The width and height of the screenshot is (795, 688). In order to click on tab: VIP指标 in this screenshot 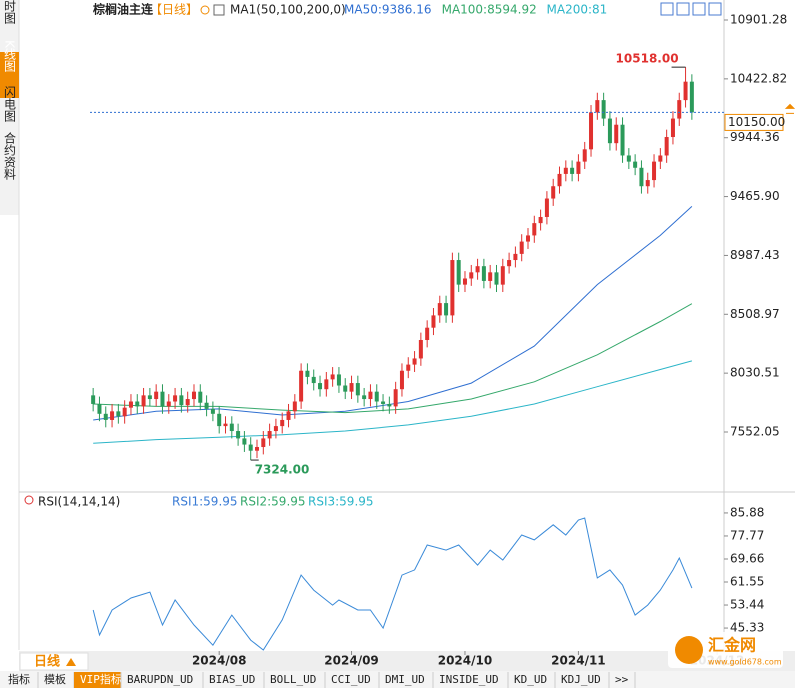, I will do `click(101, 679)`.